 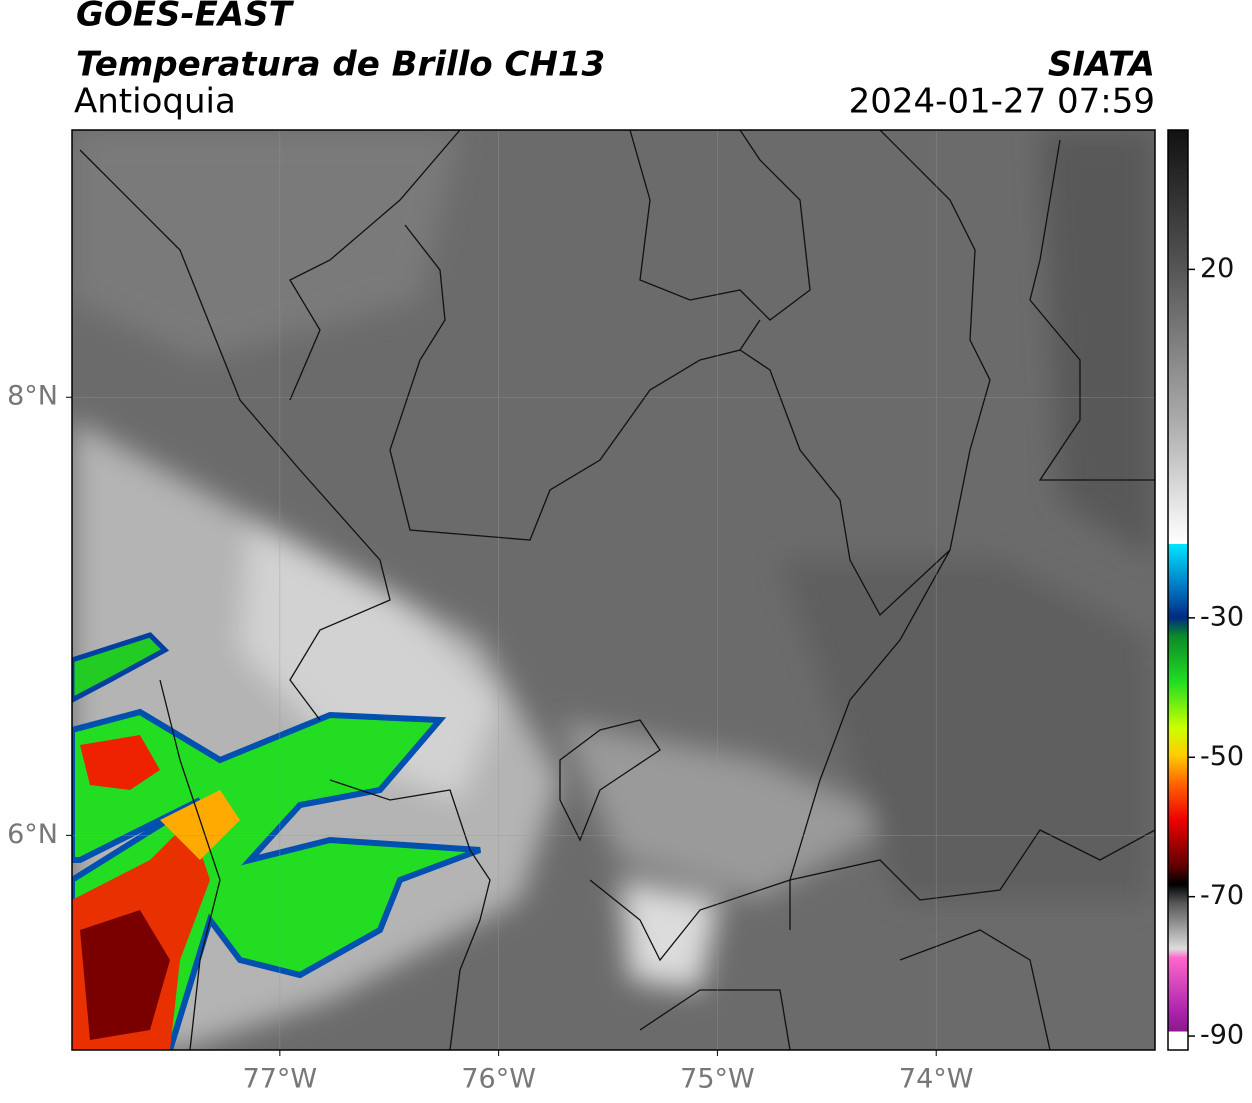 I want to click on x-tick-label: 77°W, so click(x=280, y=1079).